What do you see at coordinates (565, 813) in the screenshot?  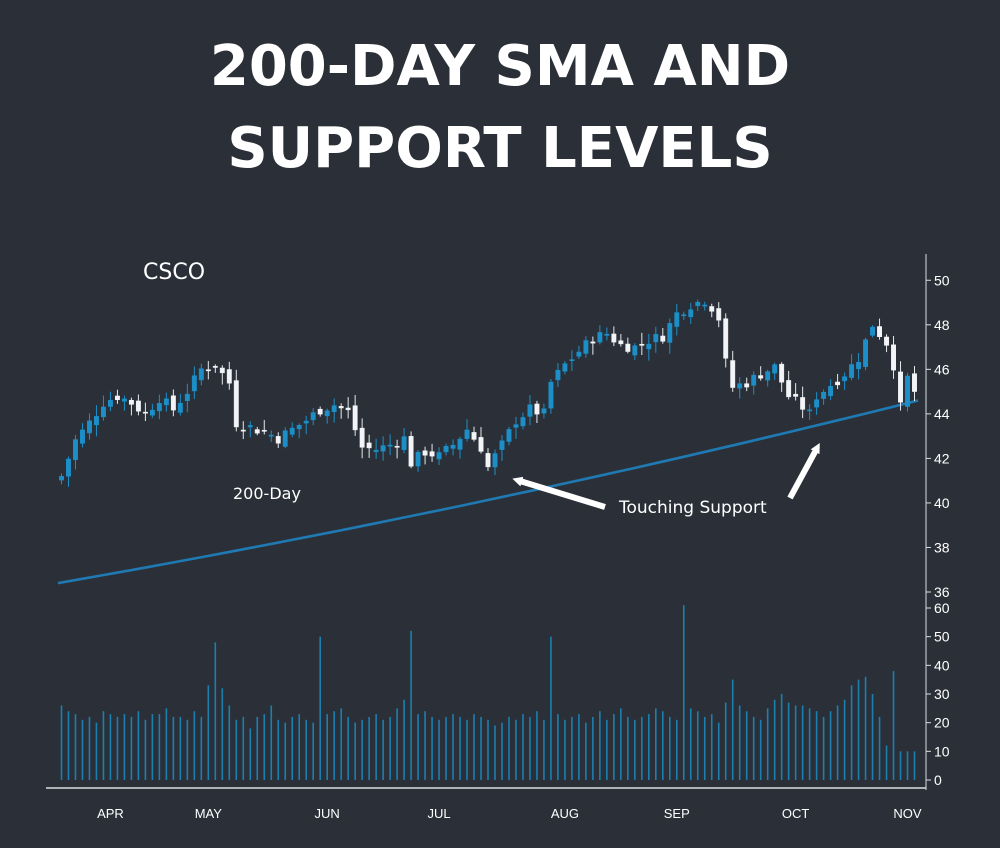 I see `month-label: AUG` at bounding box center [565, 813].